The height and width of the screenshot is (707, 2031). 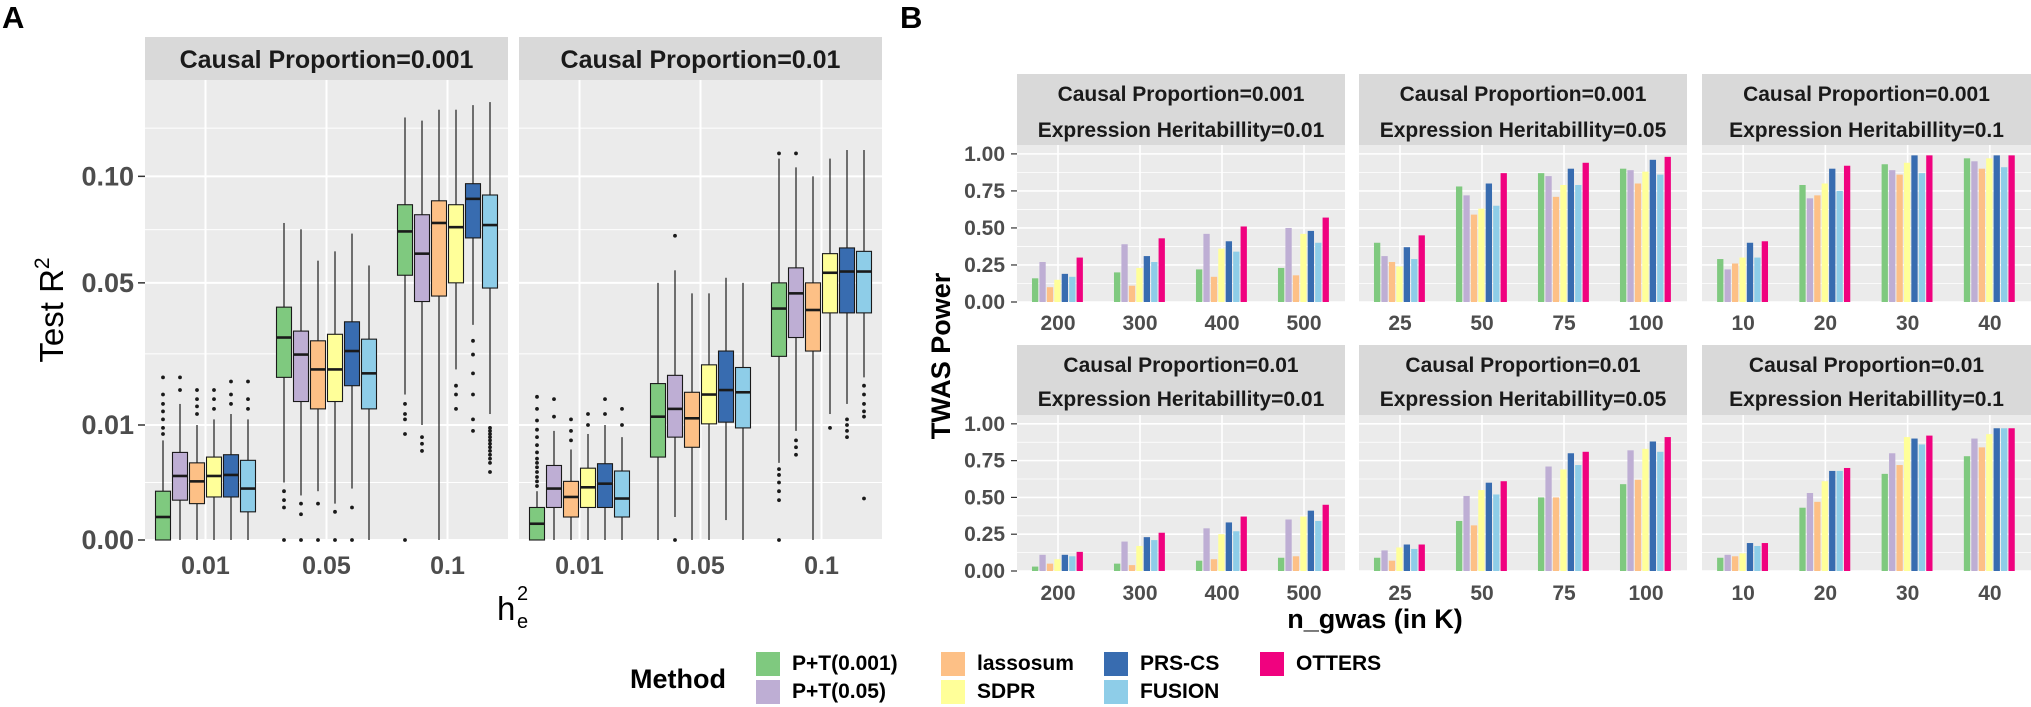 I want to click on panel-a-y-title-main: Test R, so click(x=51, y=316).